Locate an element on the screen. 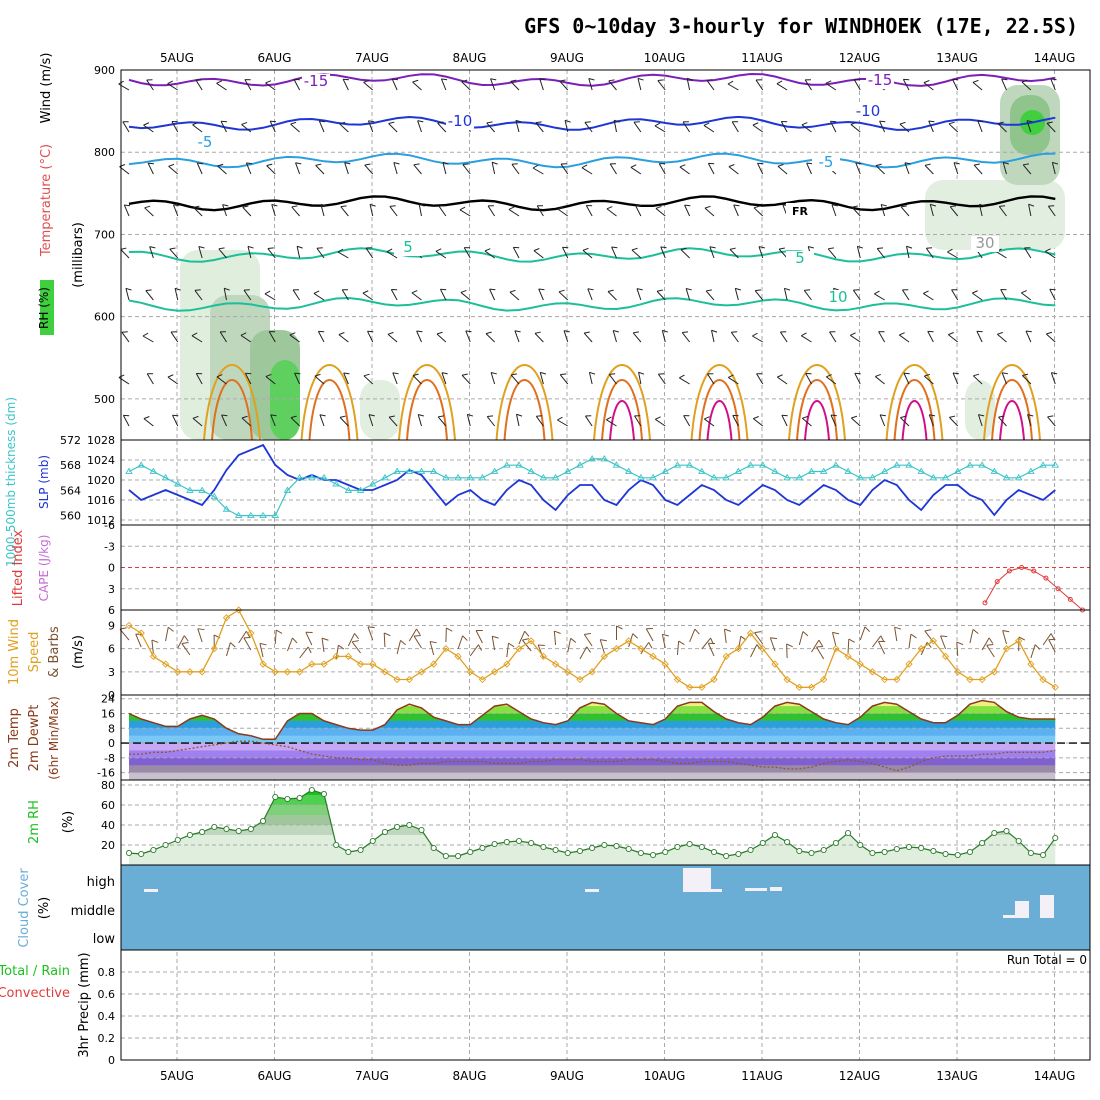 This screenshot has height=1100, width=1100. y-axis-label: (millibars) is located at coordinates (78, 255).